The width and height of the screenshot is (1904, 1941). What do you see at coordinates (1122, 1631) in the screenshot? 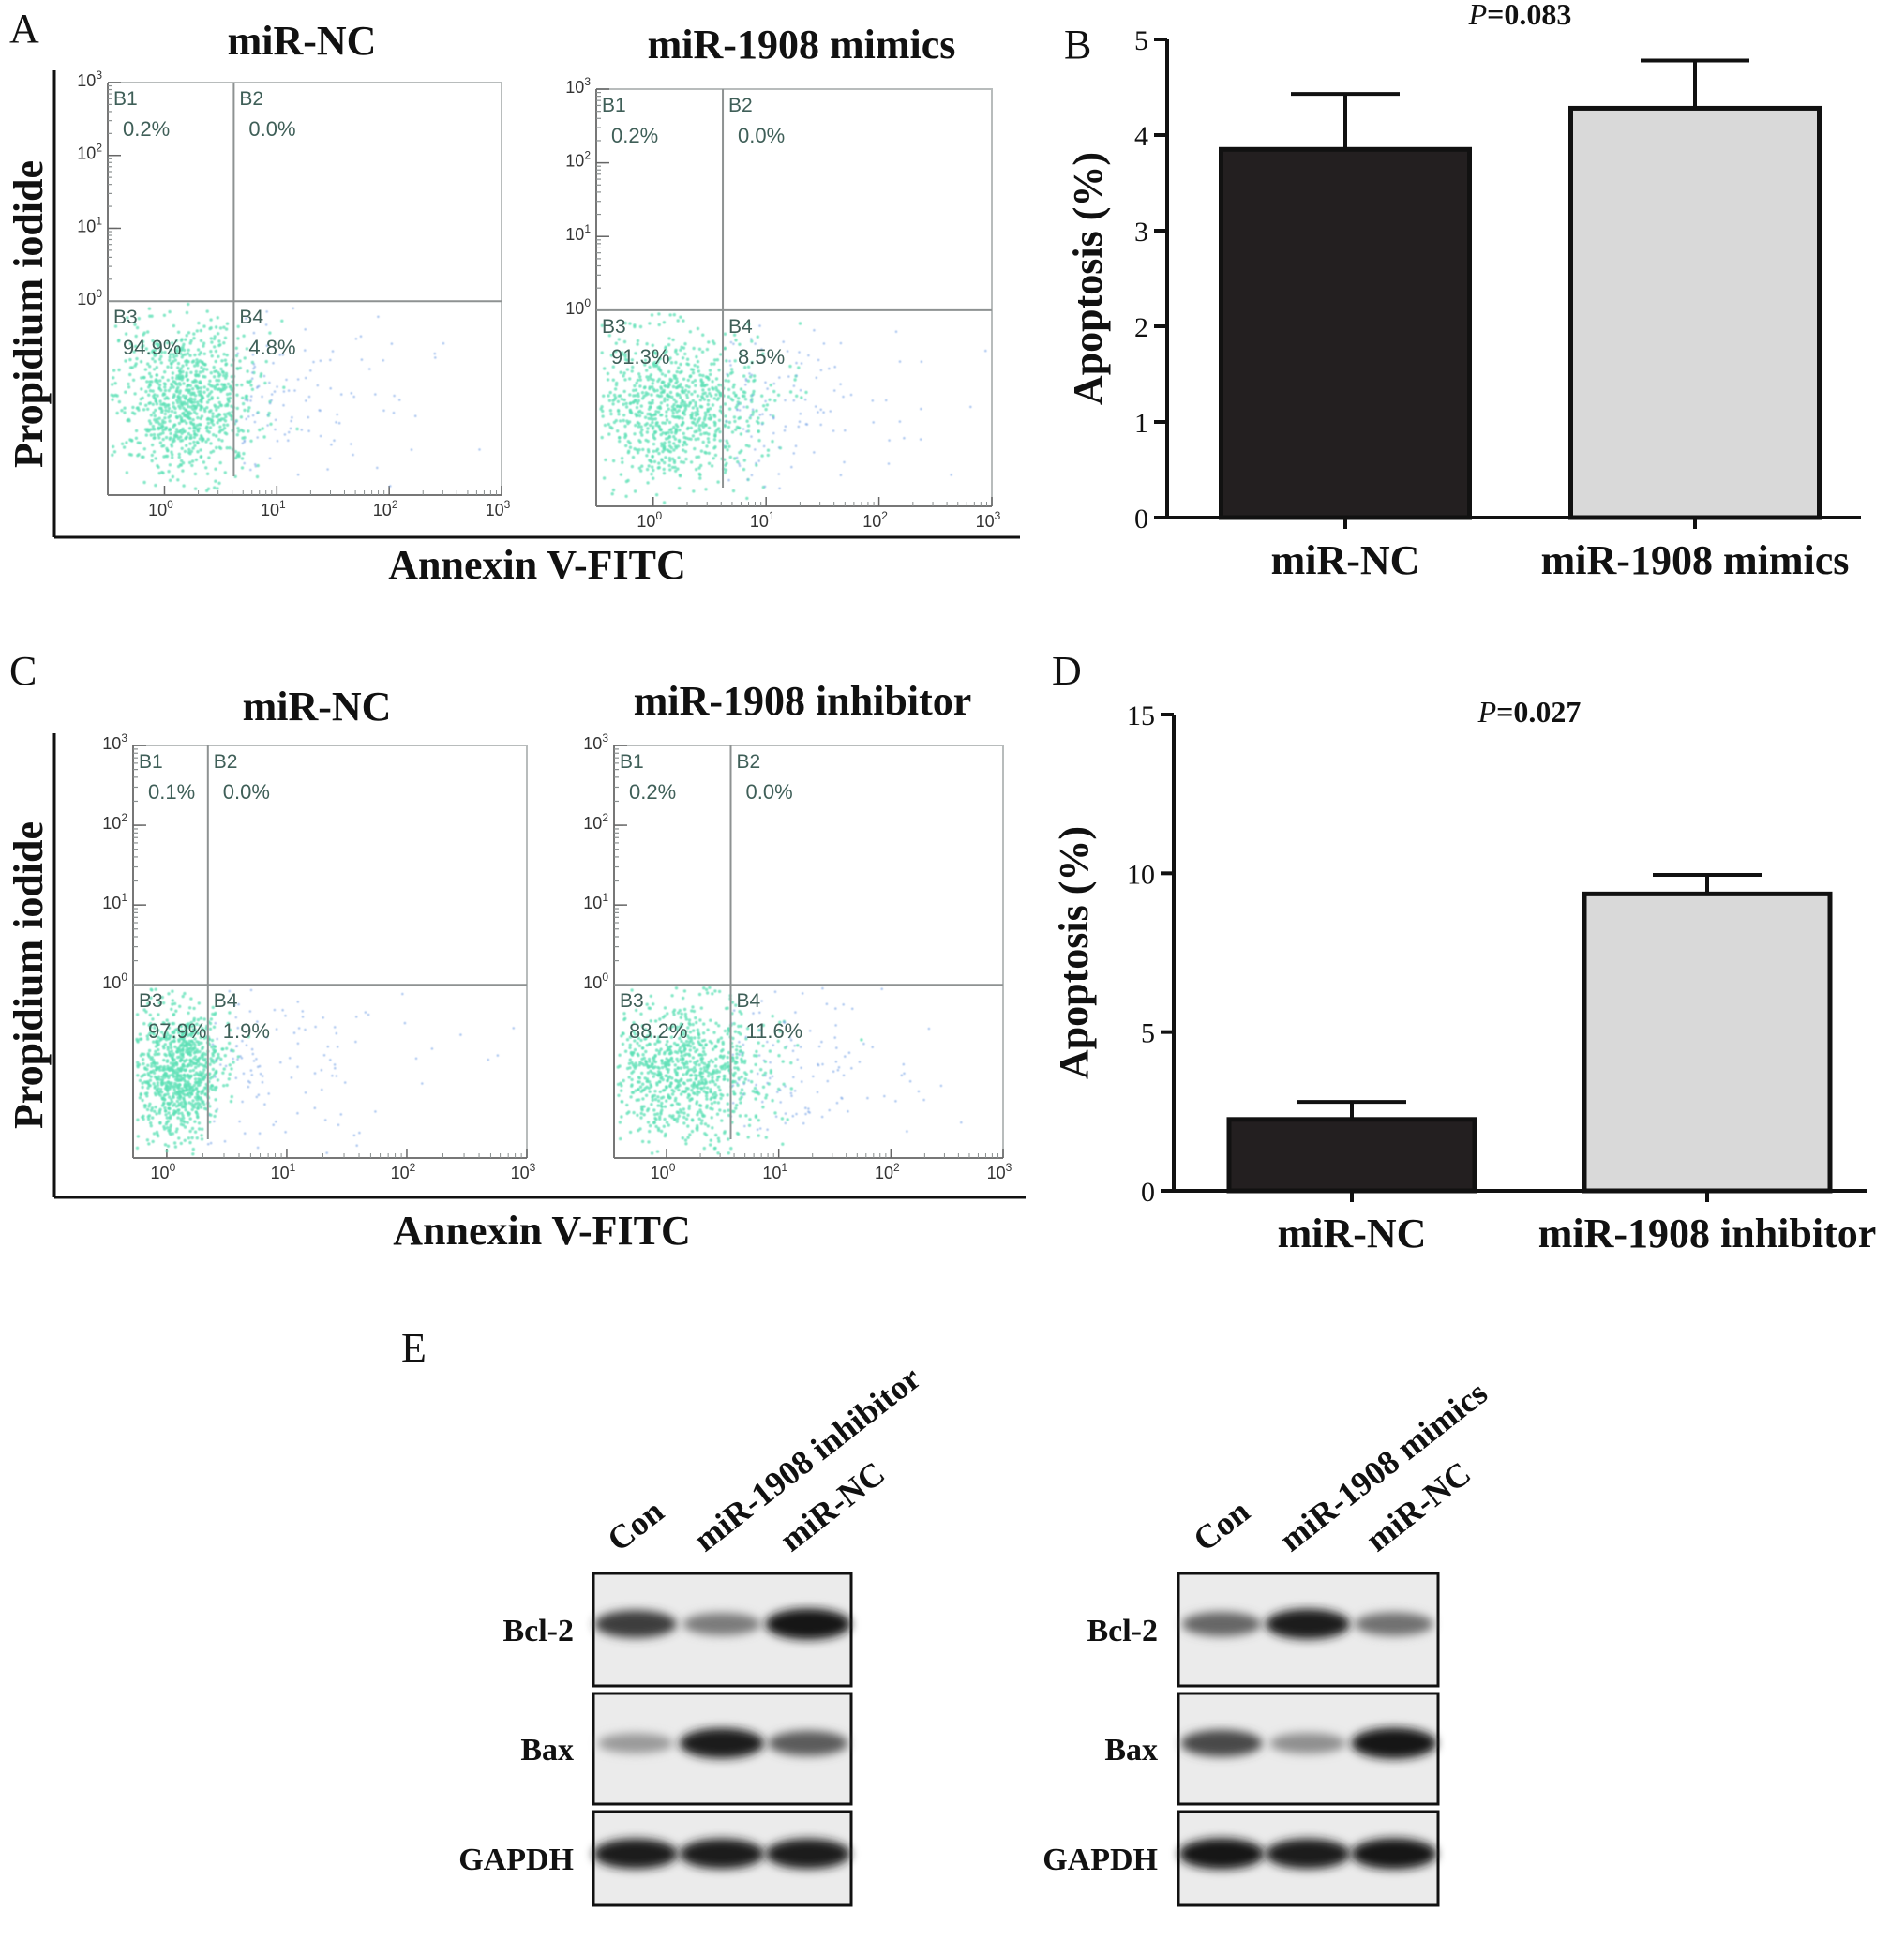
I see `protein-label: Bcl-2` at bounding box center [1122, 1631].